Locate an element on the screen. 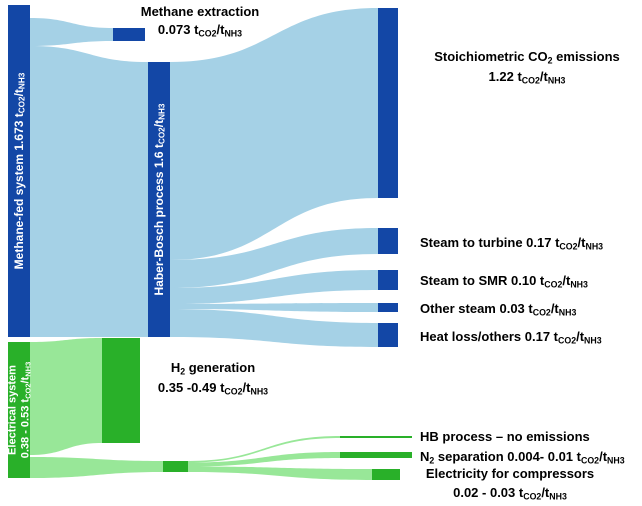  label-stoichiometric-label-line2: 1.22 tCO2/tNH3 is located at coordinates (527, 77).